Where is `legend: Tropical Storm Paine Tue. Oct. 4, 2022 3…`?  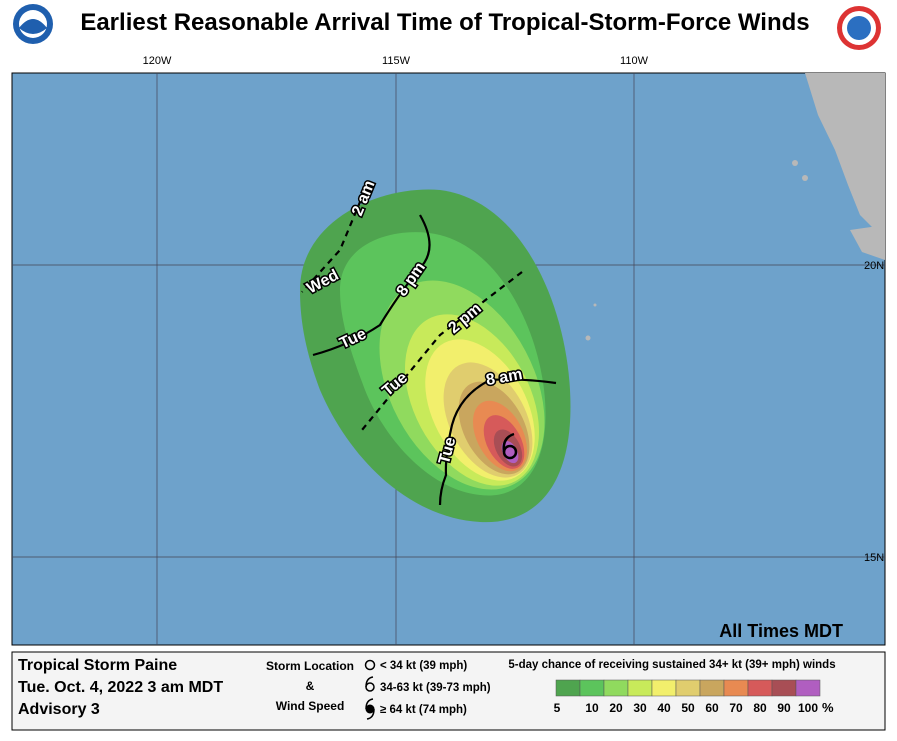 legend: Tropical Storm Paine Tue. Oct. 4, 2022 3… is located at coordinates (448, 691).